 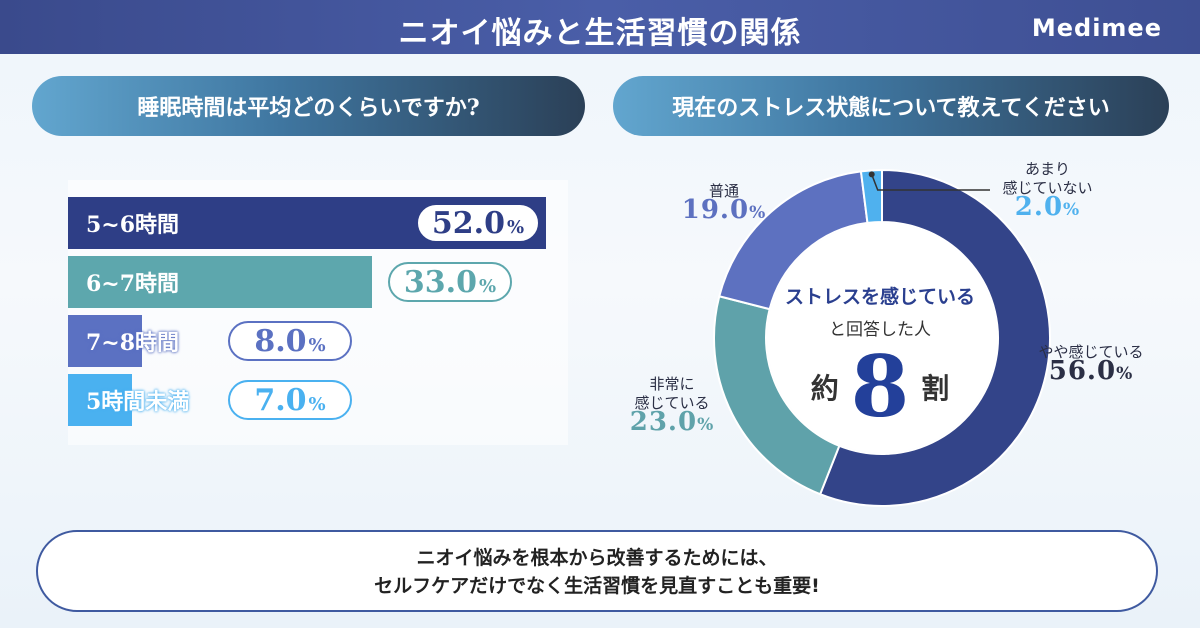 I want to click on label-yaya-value: 56.0, so click(x=1082, y=371).